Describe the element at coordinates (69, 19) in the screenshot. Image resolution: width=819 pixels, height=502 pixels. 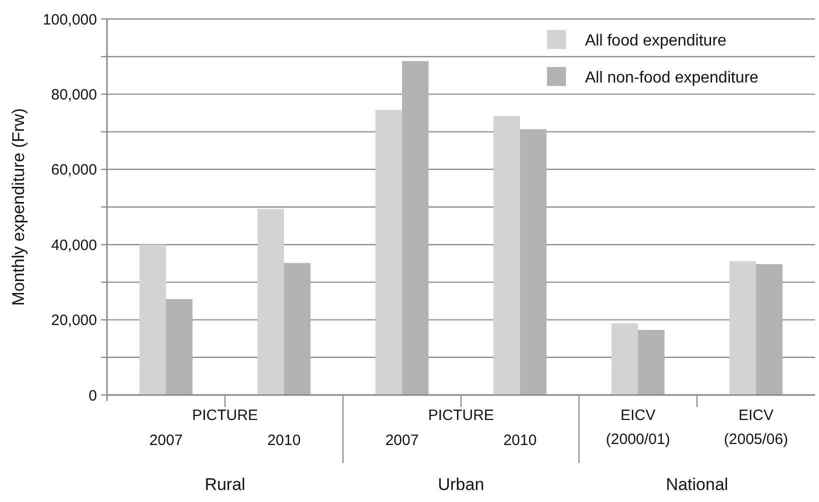
I see `y-tick-label: 100,000` at that location.